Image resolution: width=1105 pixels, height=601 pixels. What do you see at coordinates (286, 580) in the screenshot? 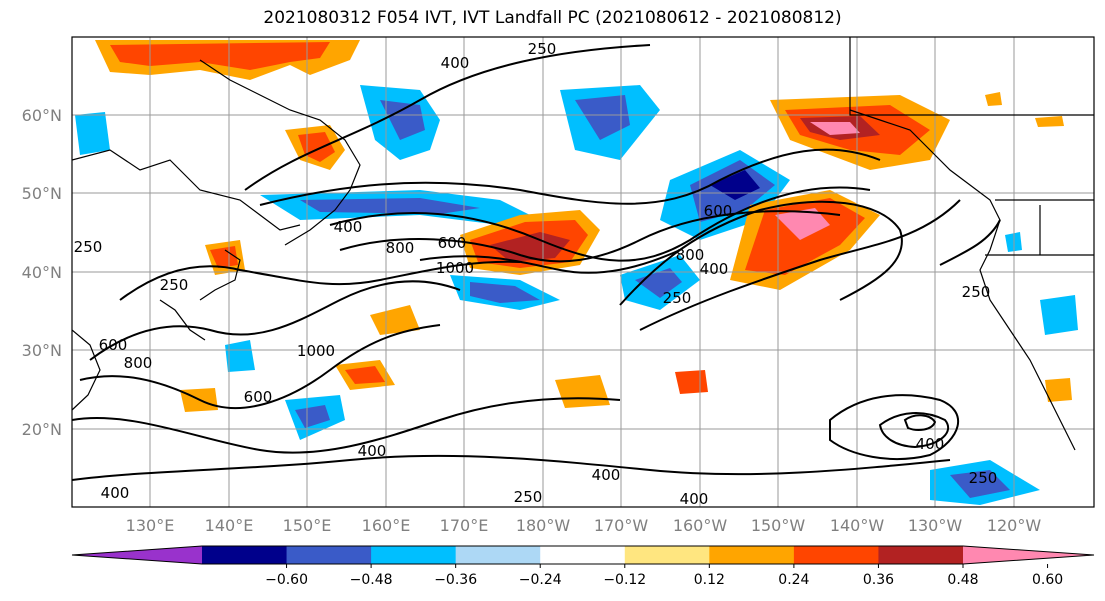
I see `colorbar-tick-label: −0.60` at bounding box center [286, 580].